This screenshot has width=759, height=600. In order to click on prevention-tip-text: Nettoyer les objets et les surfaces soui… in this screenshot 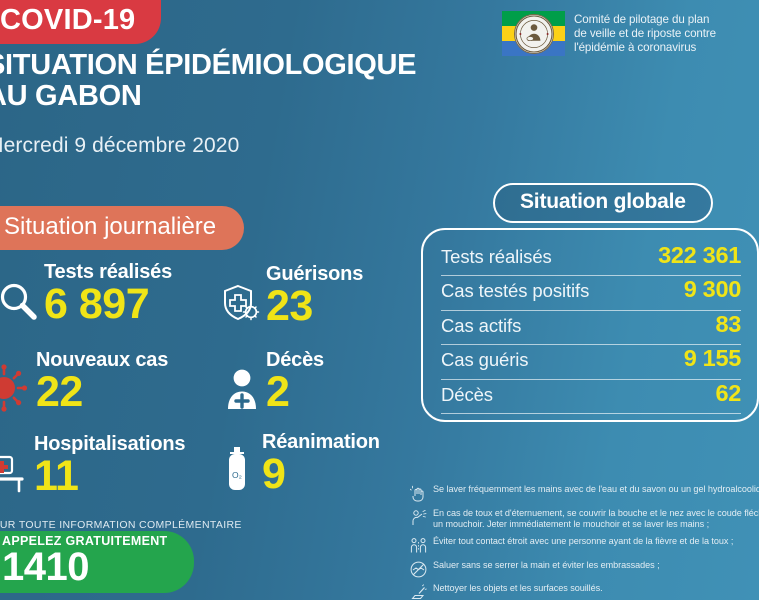, I will do `click(518, 589)`.